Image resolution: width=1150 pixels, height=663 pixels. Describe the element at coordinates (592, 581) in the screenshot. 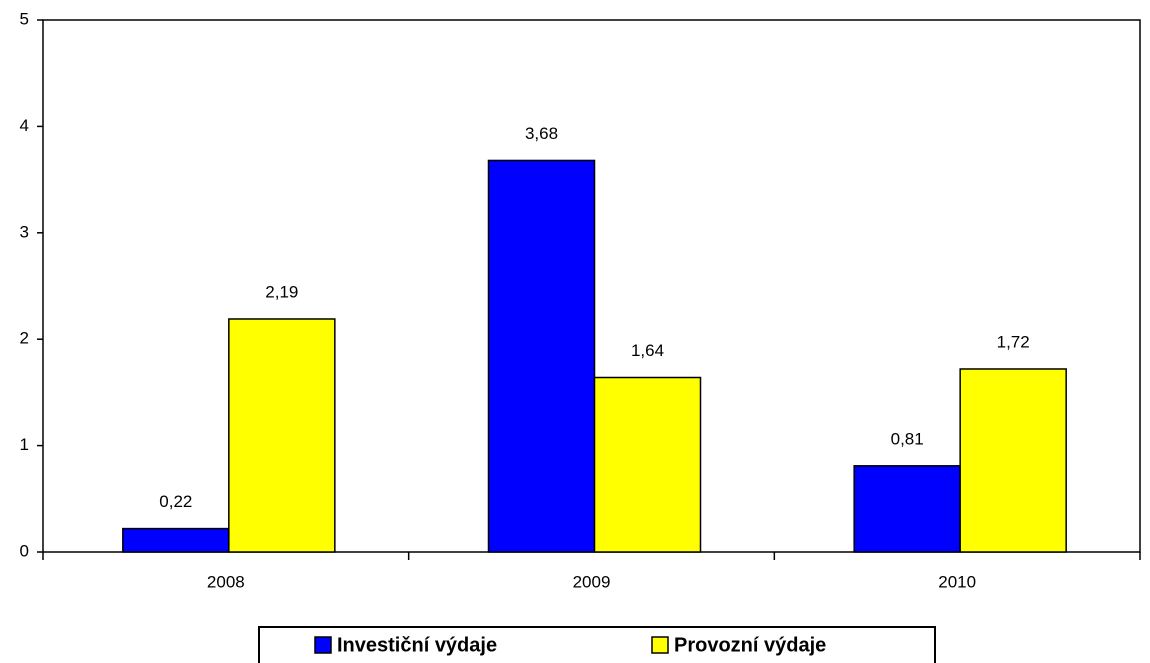

I see `x-tick-label: 2009` at that location.